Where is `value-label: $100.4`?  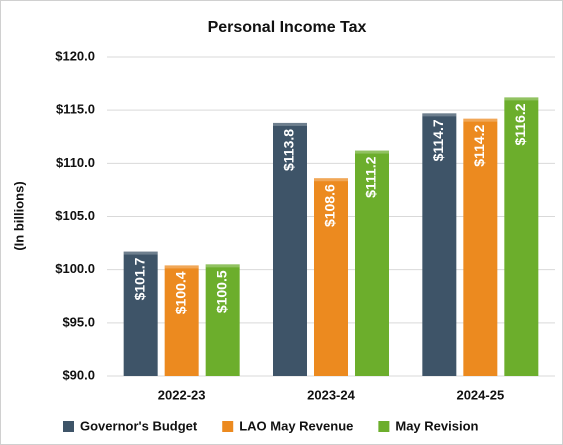
value-label: $100.4 is located at coordinates (180, 292).